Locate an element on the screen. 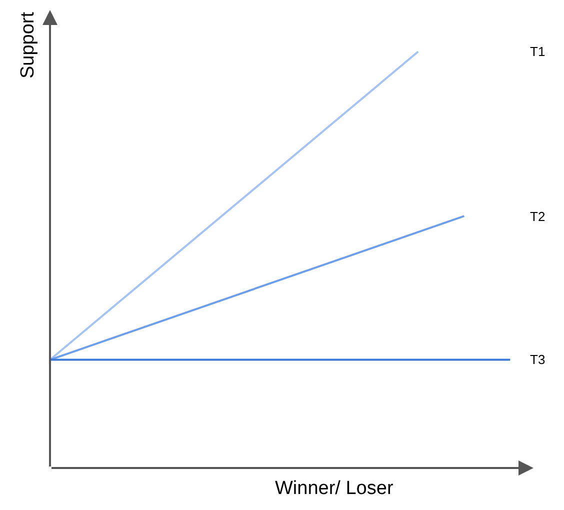  text: T2 is located at coordinates (538, 216).